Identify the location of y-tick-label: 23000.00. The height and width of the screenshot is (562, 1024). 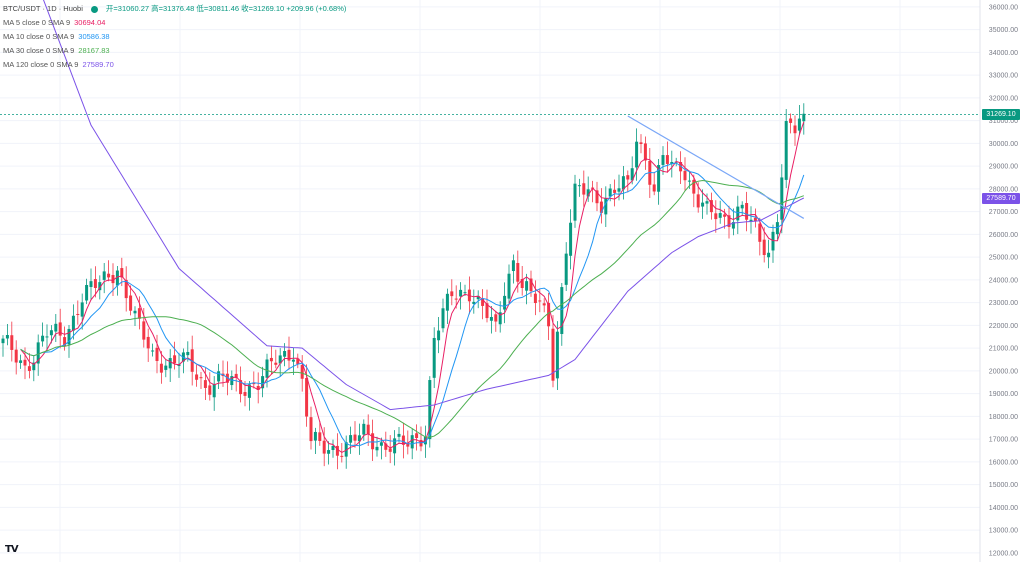
(1003, 303).